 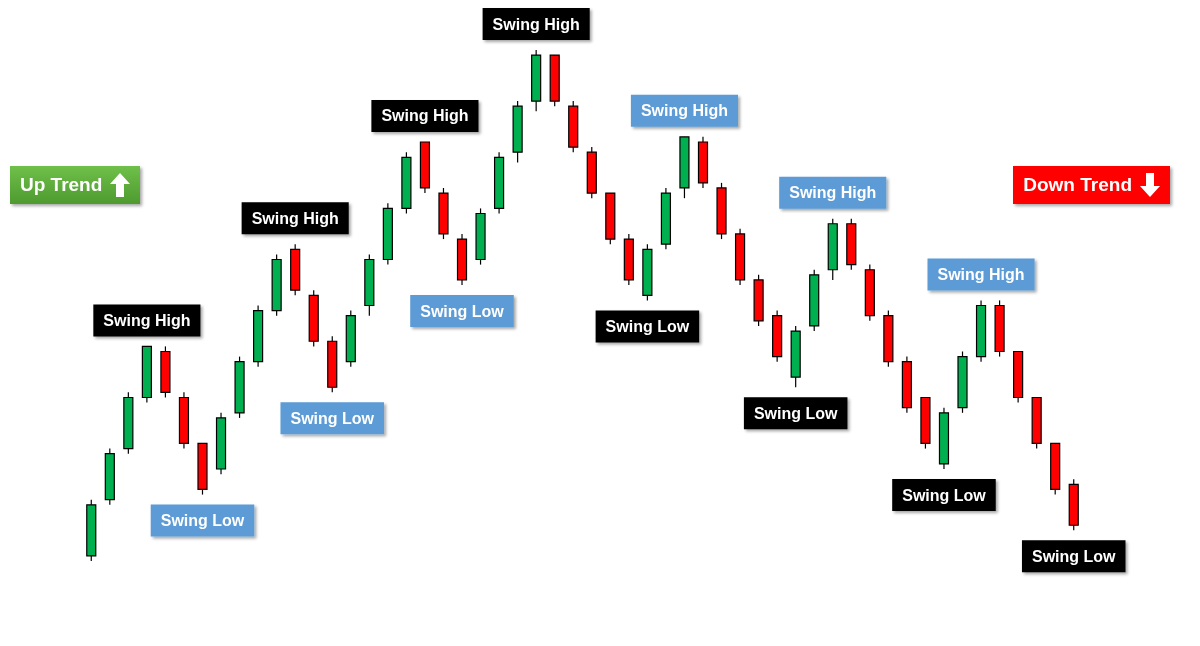 What do you see at coordinates (1077, 185) in the screenshot?
I see `annotation: Down Trend` at bounding box center [1077, 185].